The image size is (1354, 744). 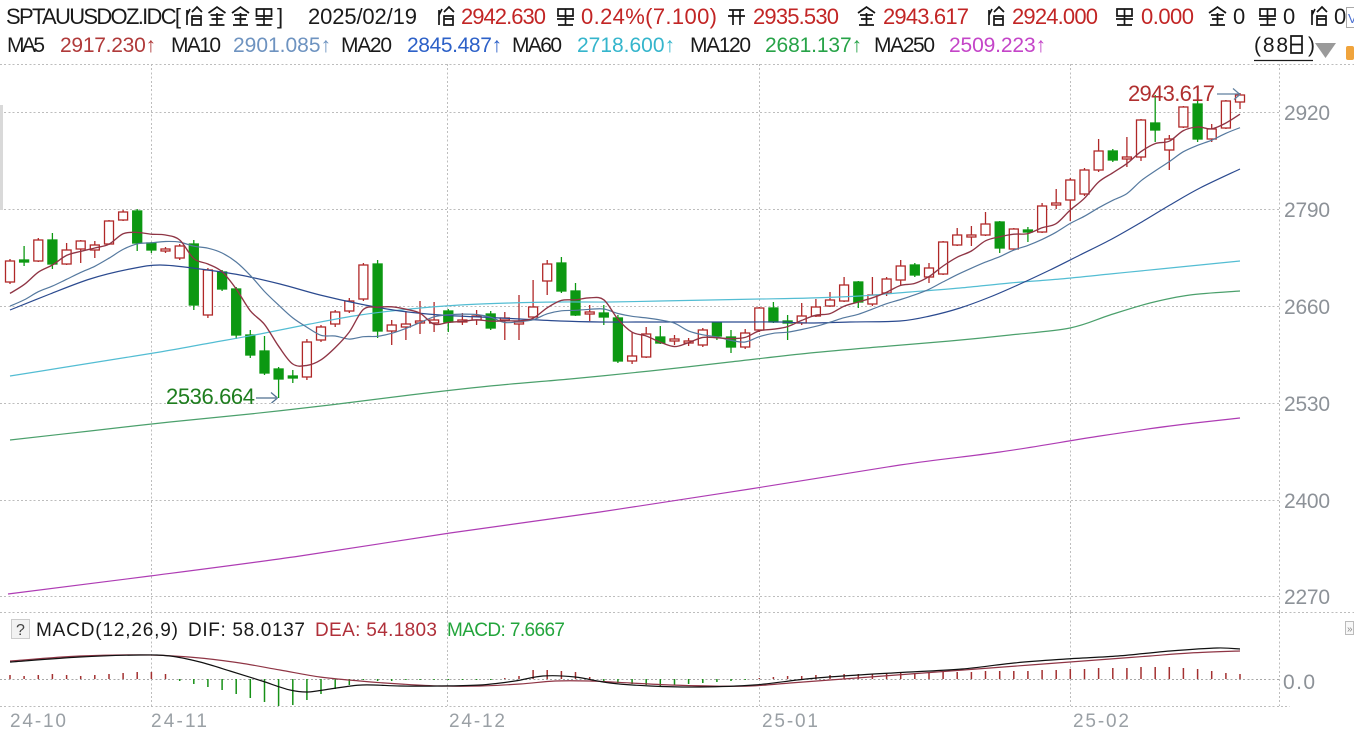 What do you see at coordinates (93, 16) in the screenshot?
I see `svg-text: SPTAUUSDOZ.IDC[` at bounding box center [93, 16].